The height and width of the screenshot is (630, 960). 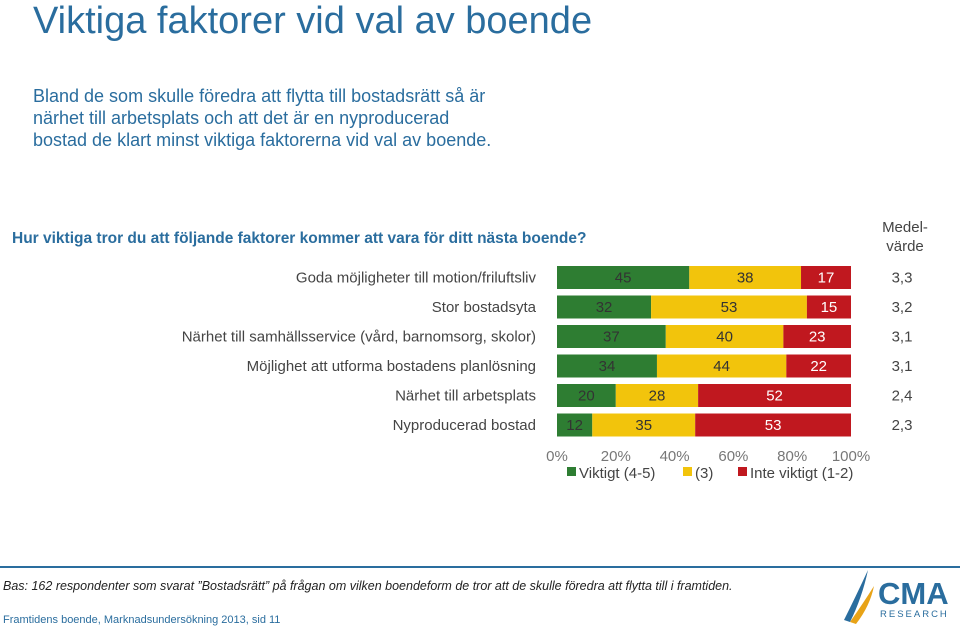 I want to click on mean-column-header: Medel- värde, so click(x=905, y=237).